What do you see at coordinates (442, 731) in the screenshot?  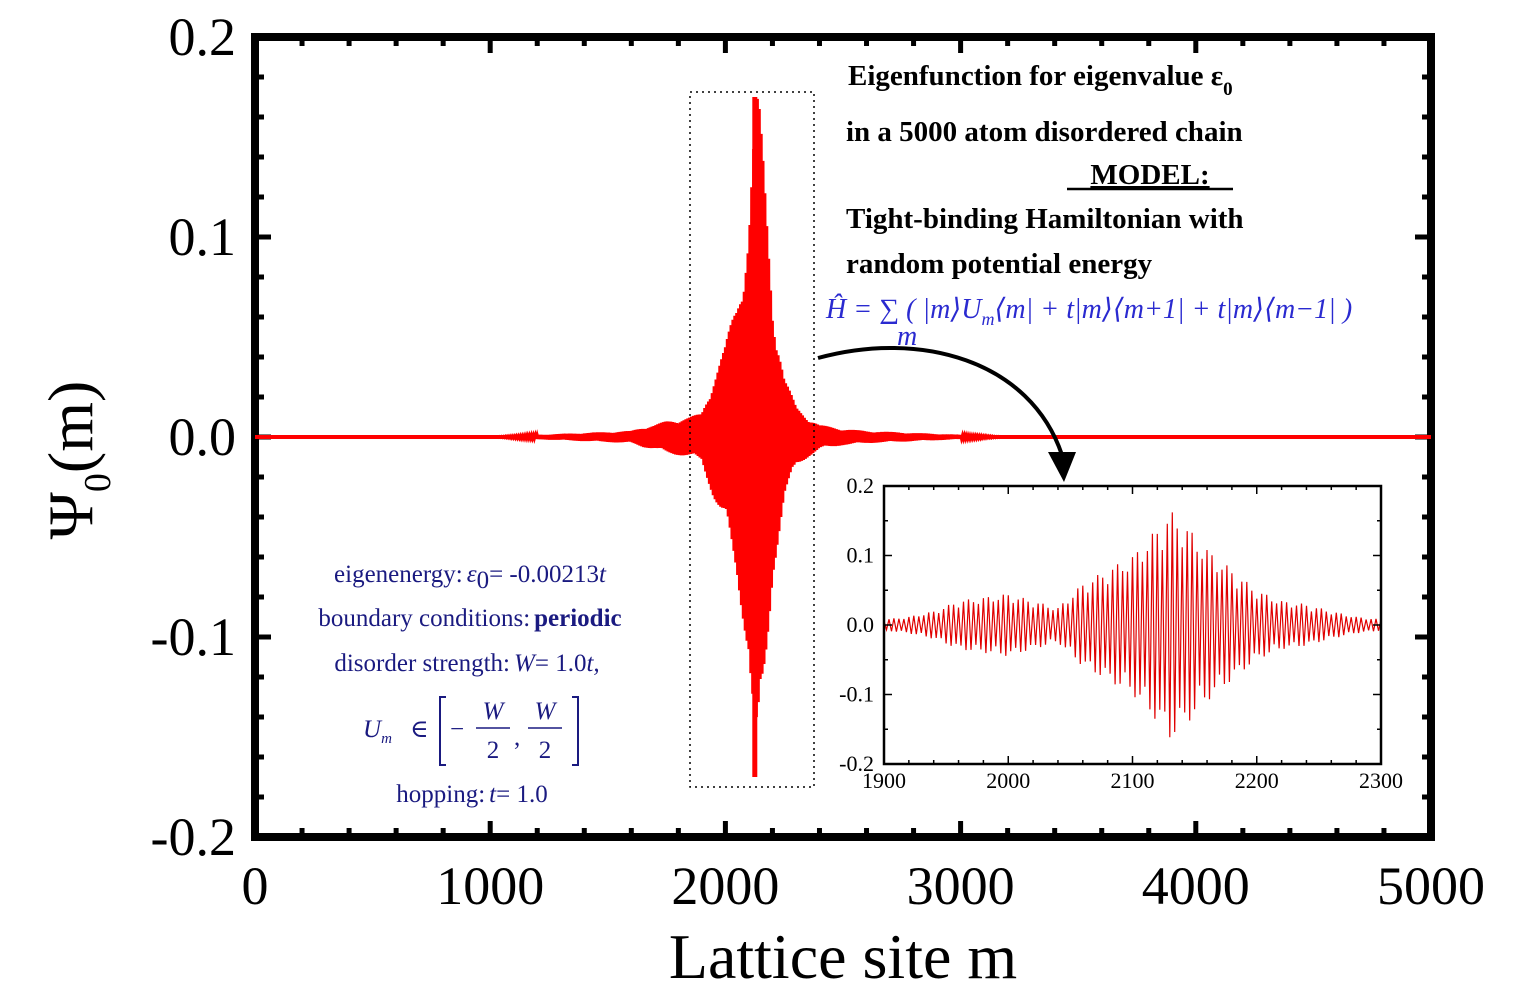 I see `param-range-bracket-left` at bounding box center [442, 731].